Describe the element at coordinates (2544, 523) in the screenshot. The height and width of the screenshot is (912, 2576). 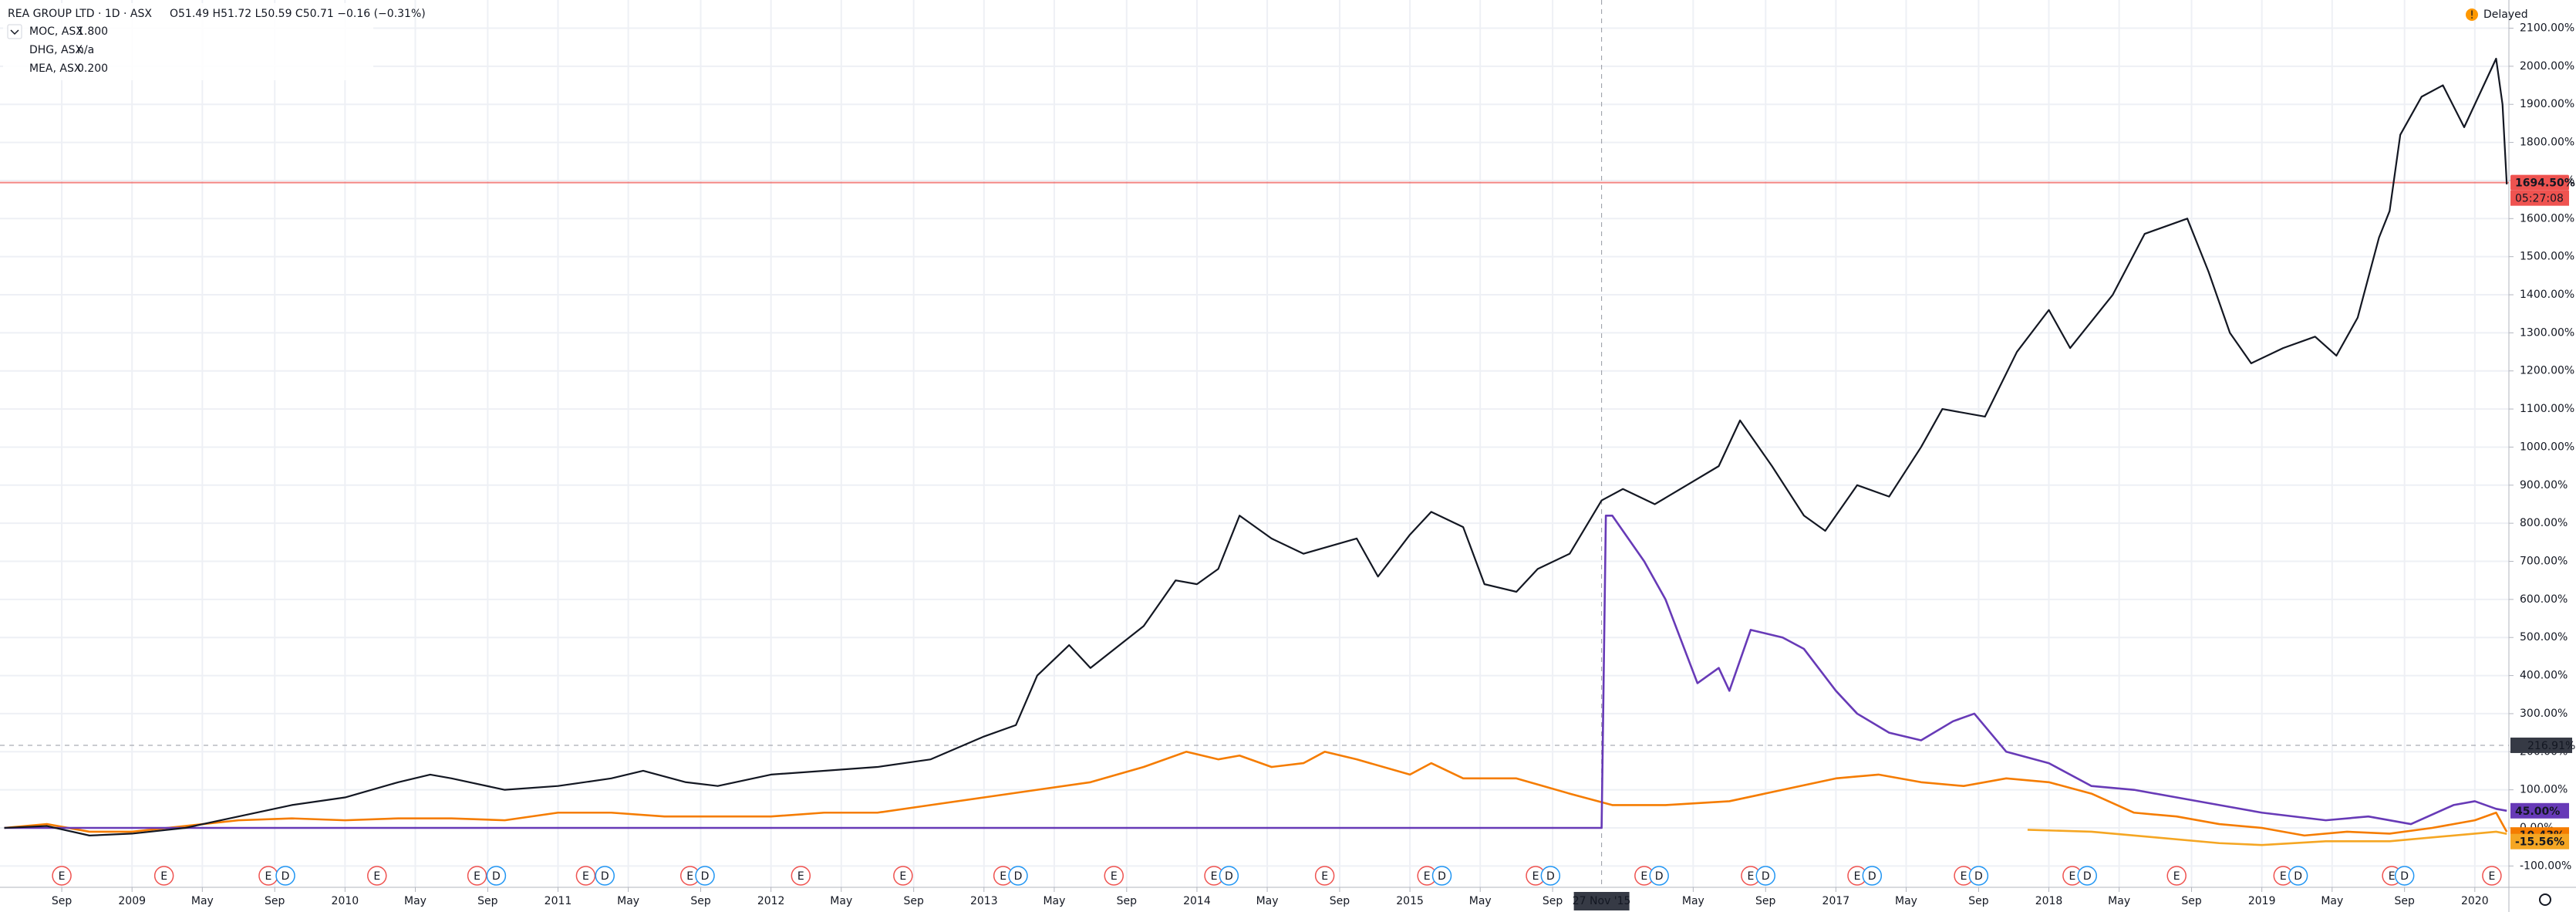
I see `y-tick-label: 800.00%` at that location.